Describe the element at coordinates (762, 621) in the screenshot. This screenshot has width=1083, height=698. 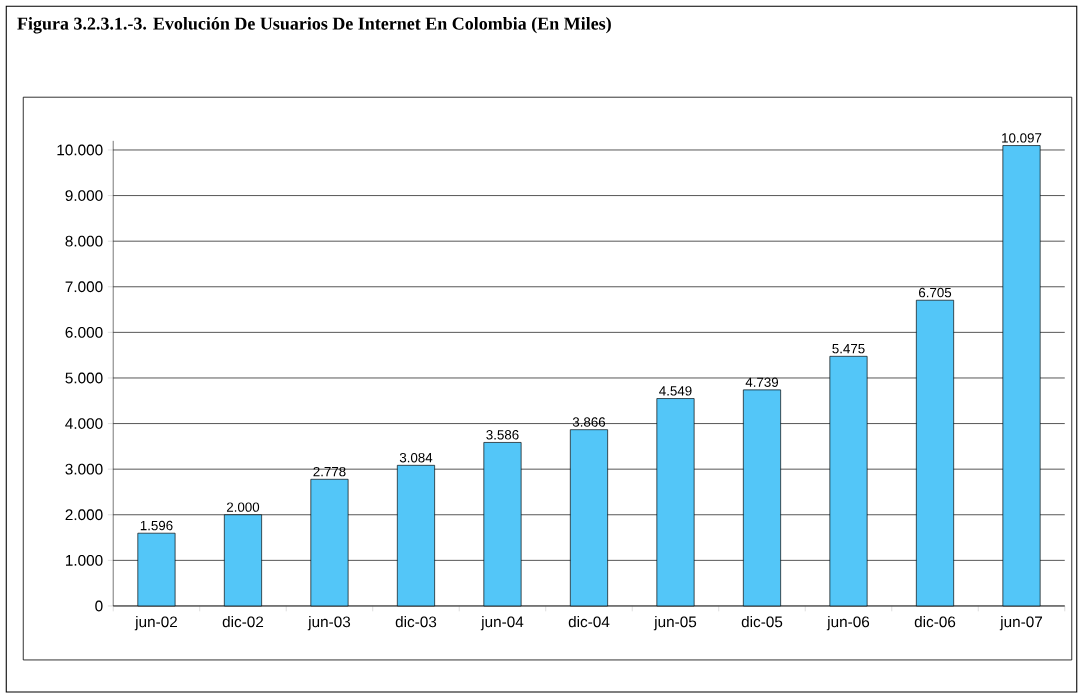
I see `x-tick-label: dic-05` at that location.